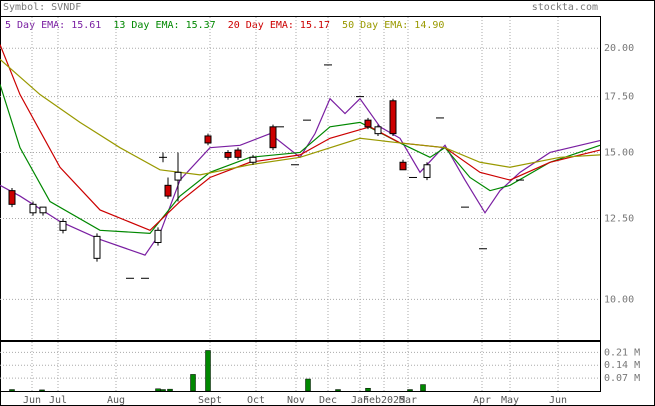 This screenshot has width=655, height=406. I want to click on x-tick-label: Jan, so click(360, 400).